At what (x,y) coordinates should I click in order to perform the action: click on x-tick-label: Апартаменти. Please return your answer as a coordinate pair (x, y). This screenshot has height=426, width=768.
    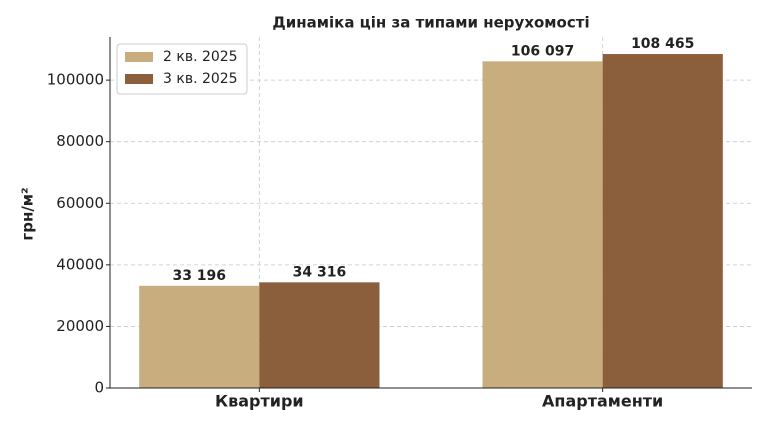
    Looking at the image, I should click on (602, 401).